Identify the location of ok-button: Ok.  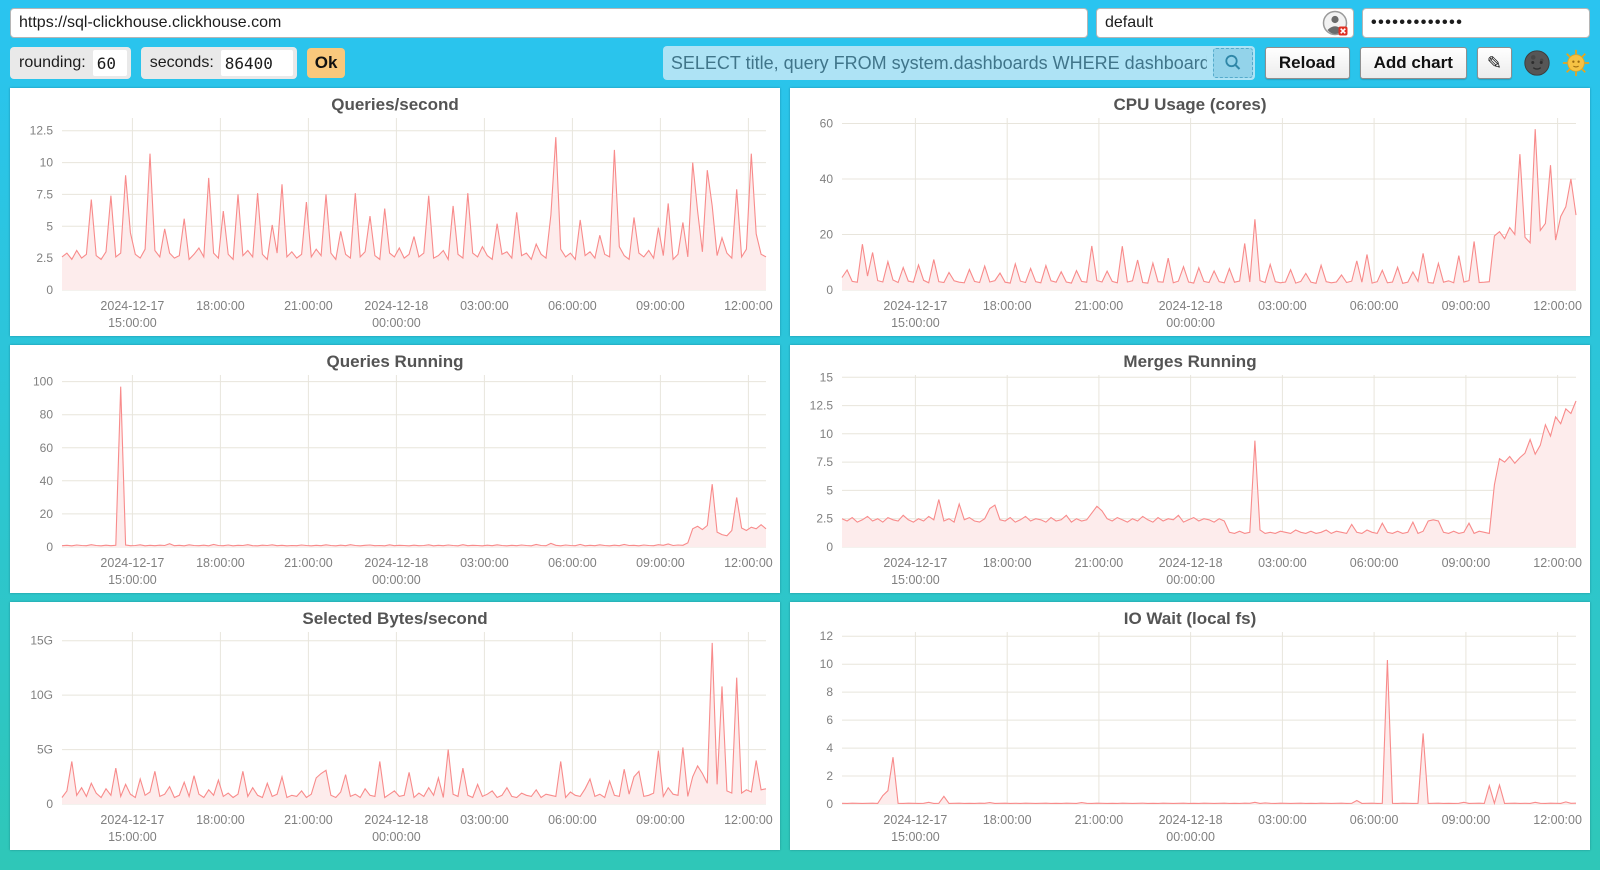
(326, 63).